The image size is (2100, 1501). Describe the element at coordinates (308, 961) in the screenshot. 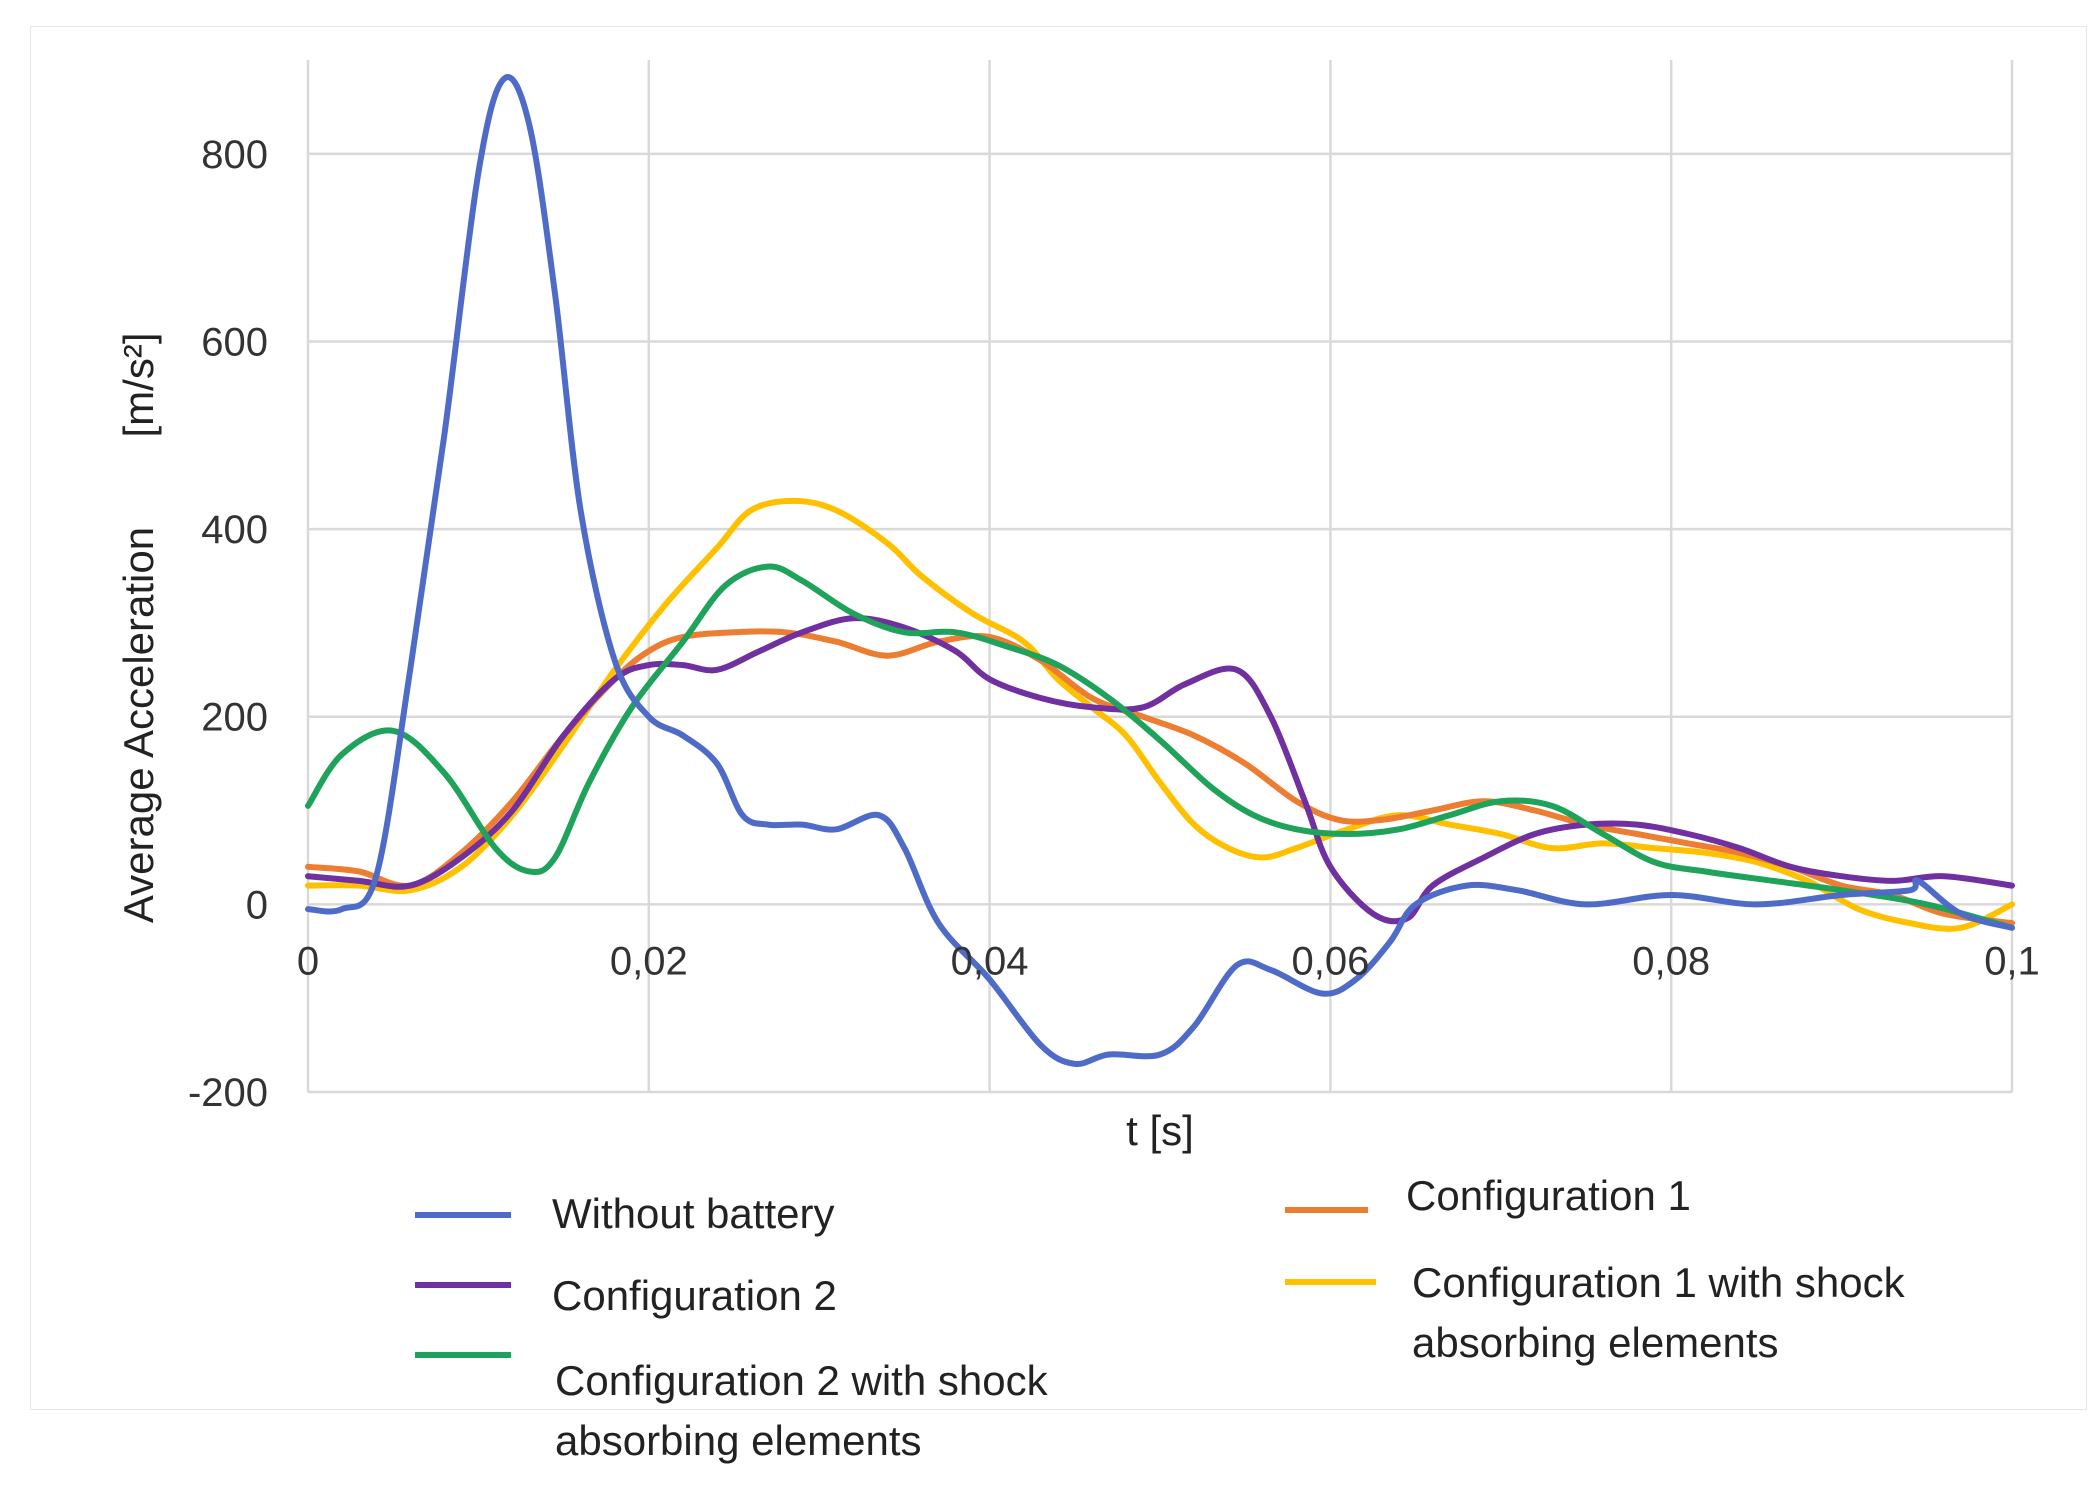

I see `x-tick-label: 0` at that location.